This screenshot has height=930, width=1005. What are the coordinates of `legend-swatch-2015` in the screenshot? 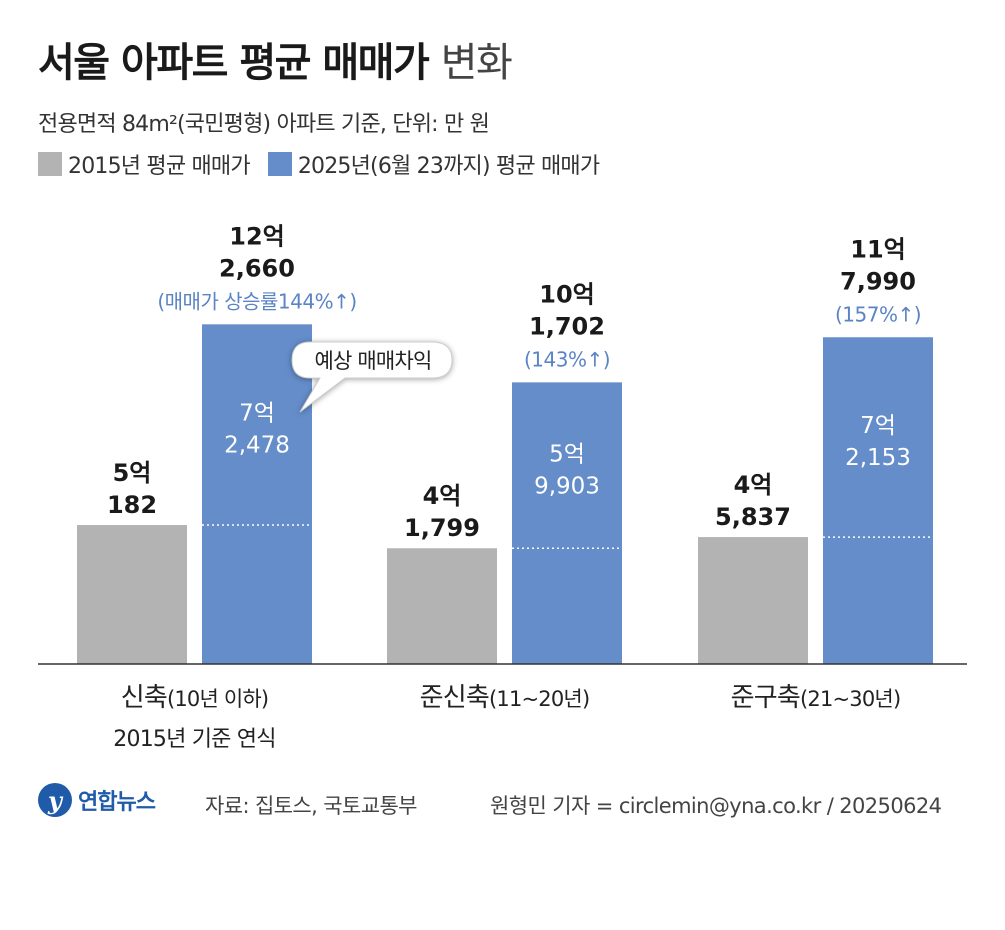 It's located at (50, 164).